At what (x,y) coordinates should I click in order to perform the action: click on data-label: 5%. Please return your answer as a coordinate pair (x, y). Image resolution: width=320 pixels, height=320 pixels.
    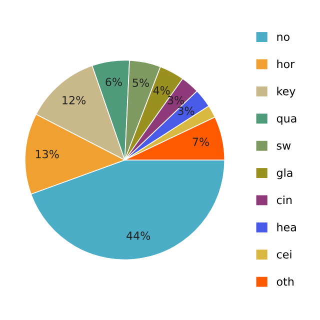
    Looking at the image, I should click on (140, 82).